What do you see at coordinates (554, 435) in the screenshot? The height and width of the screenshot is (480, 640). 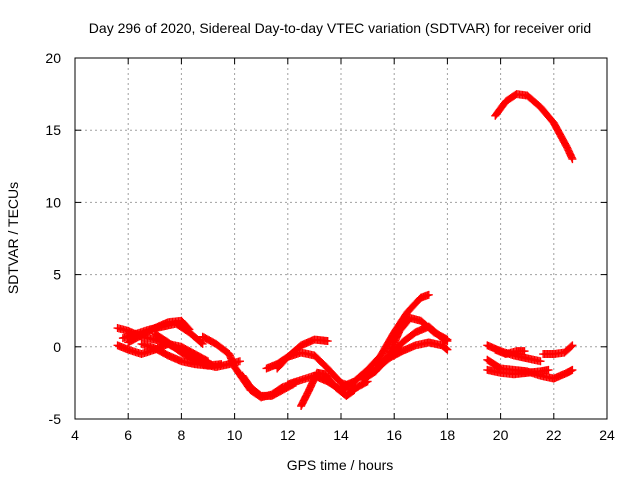 I see `x-tick-label: 22` at bounding box center [554, 435].